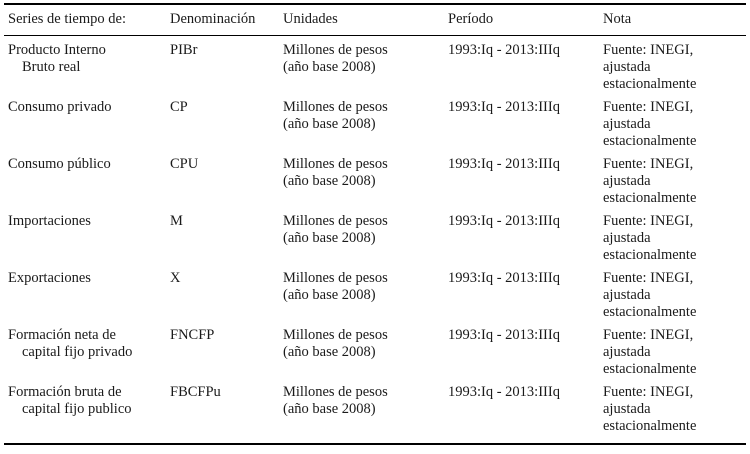 The width and height of the screenshot is (750, 454). Describe the element at coordinates (184, 50) in the screenshot. I see `cell-denominacion: PIBr` at that location.